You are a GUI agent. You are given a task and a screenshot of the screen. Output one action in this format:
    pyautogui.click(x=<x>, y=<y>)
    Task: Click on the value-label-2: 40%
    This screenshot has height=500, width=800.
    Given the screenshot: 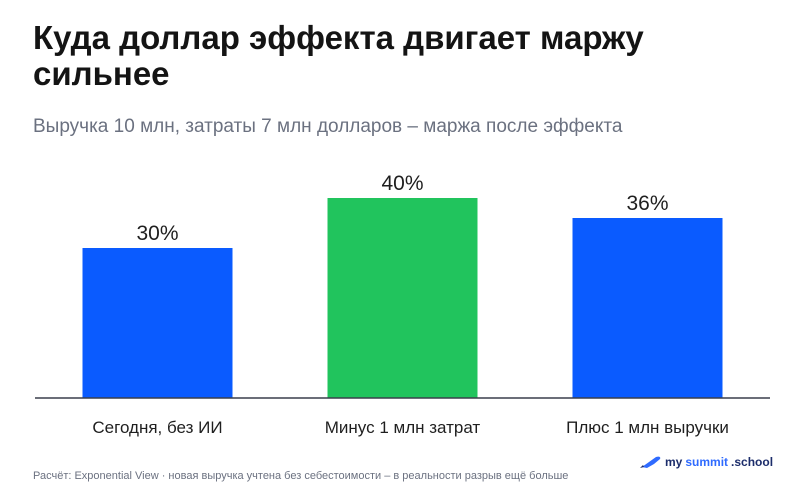 What is the action you would take?
    pyautogui.click(x=402, y=183)
    